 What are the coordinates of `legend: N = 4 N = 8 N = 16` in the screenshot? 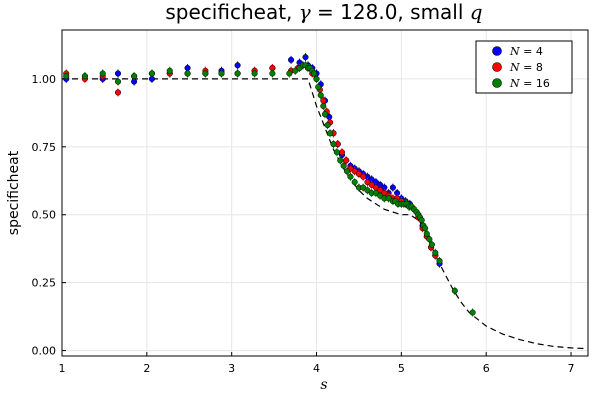 It's located at (524, 67).